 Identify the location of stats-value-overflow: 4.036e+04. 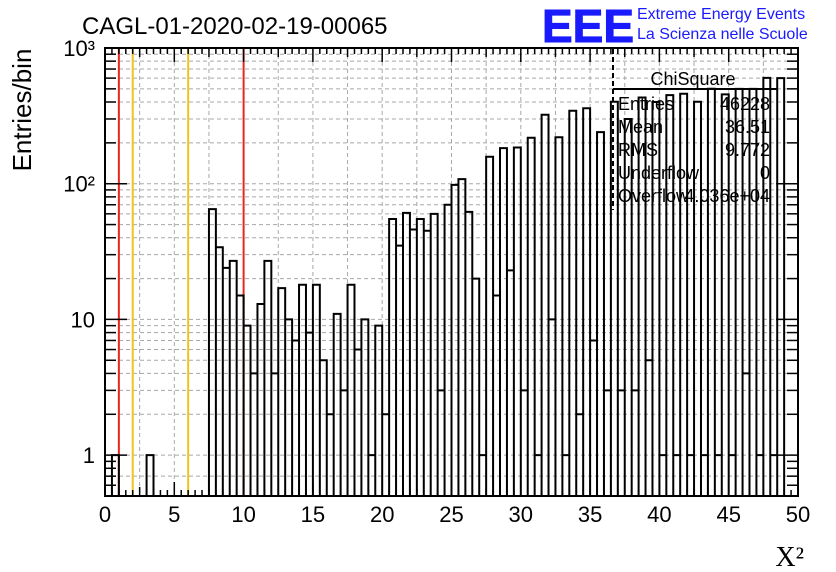
(727, 196).